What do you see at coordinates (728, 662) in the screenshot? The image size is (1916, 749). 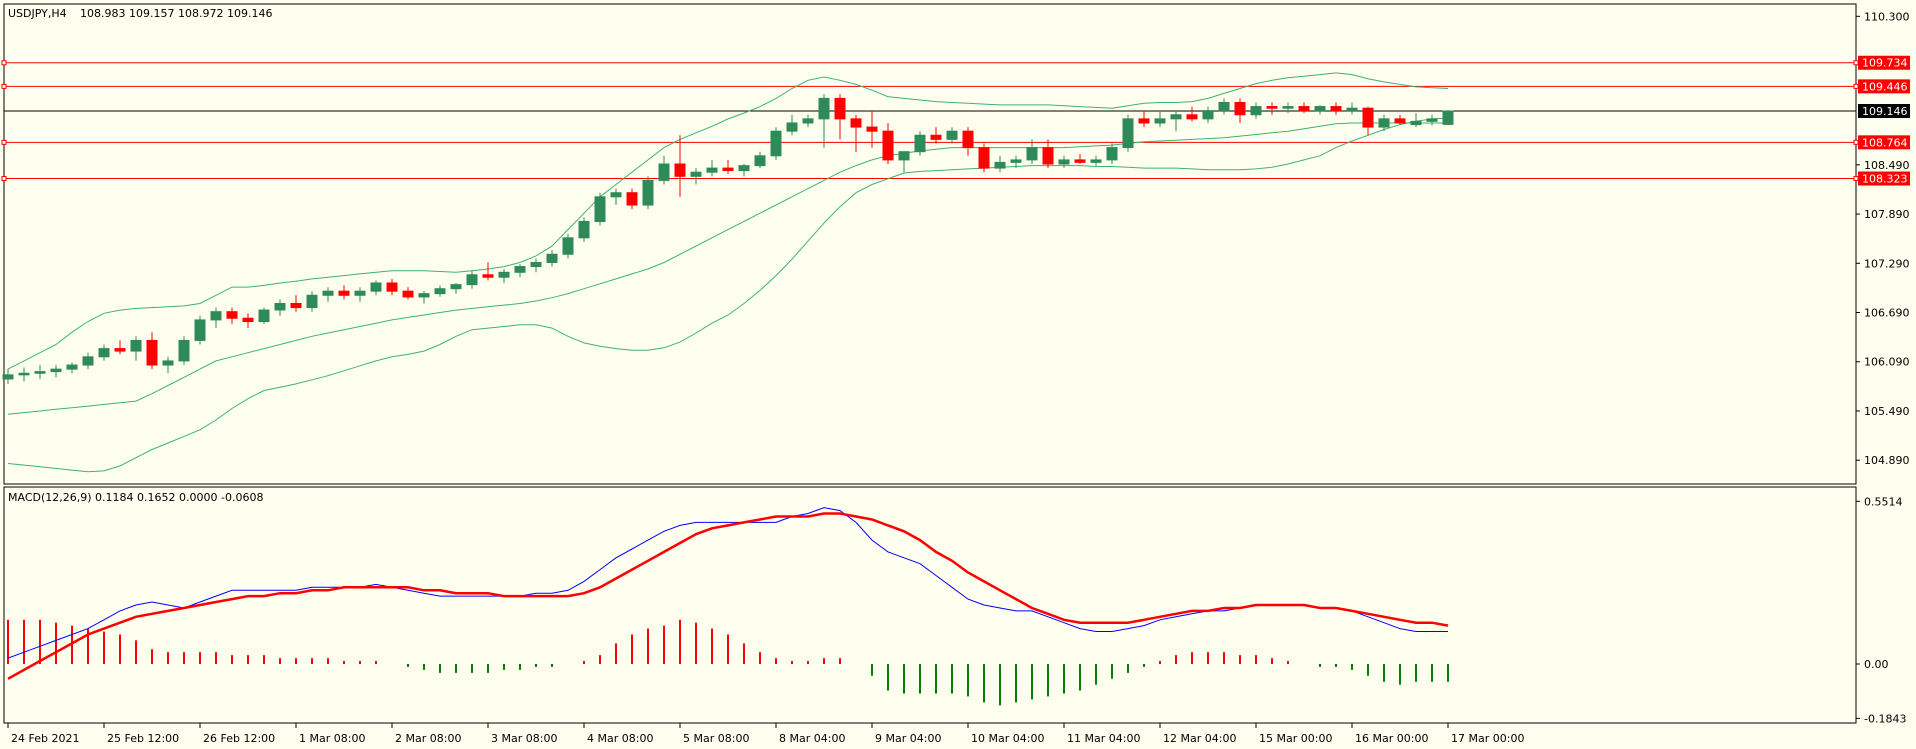 I see `macd-histogram` at bounding box center [728, 662].